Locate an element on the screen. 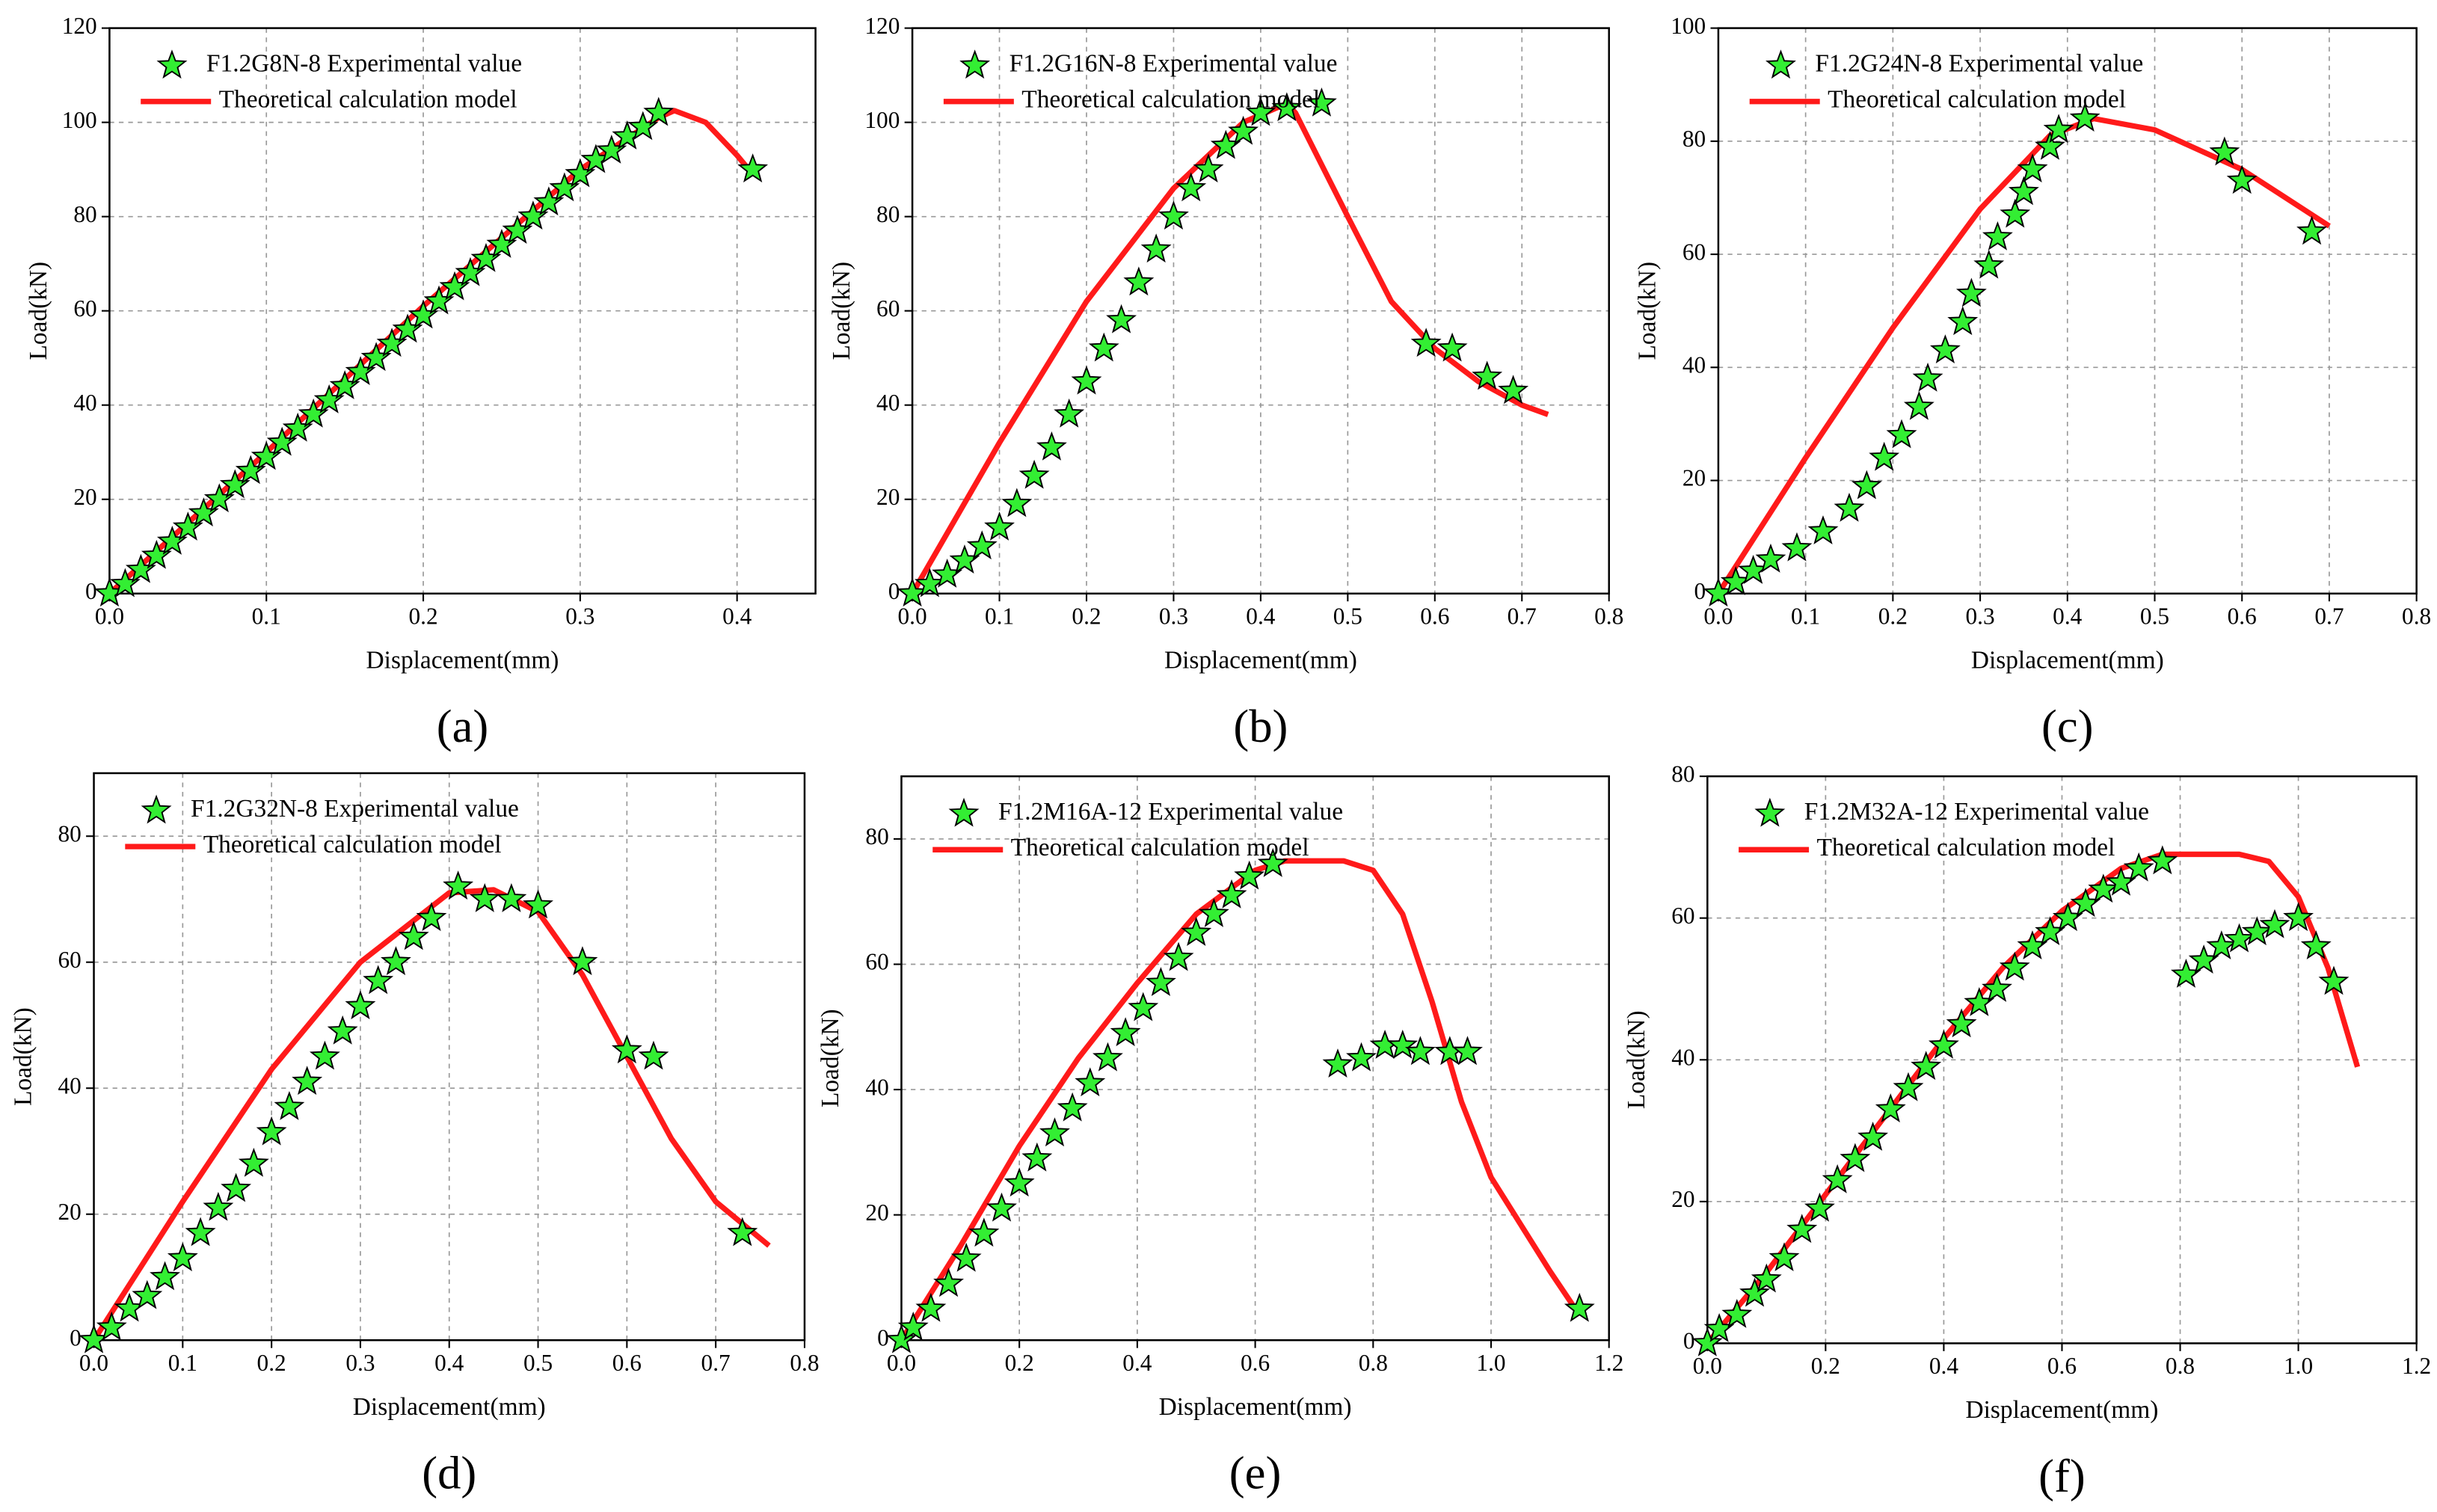  plot-frame is located at coordinates (1255, 1058).